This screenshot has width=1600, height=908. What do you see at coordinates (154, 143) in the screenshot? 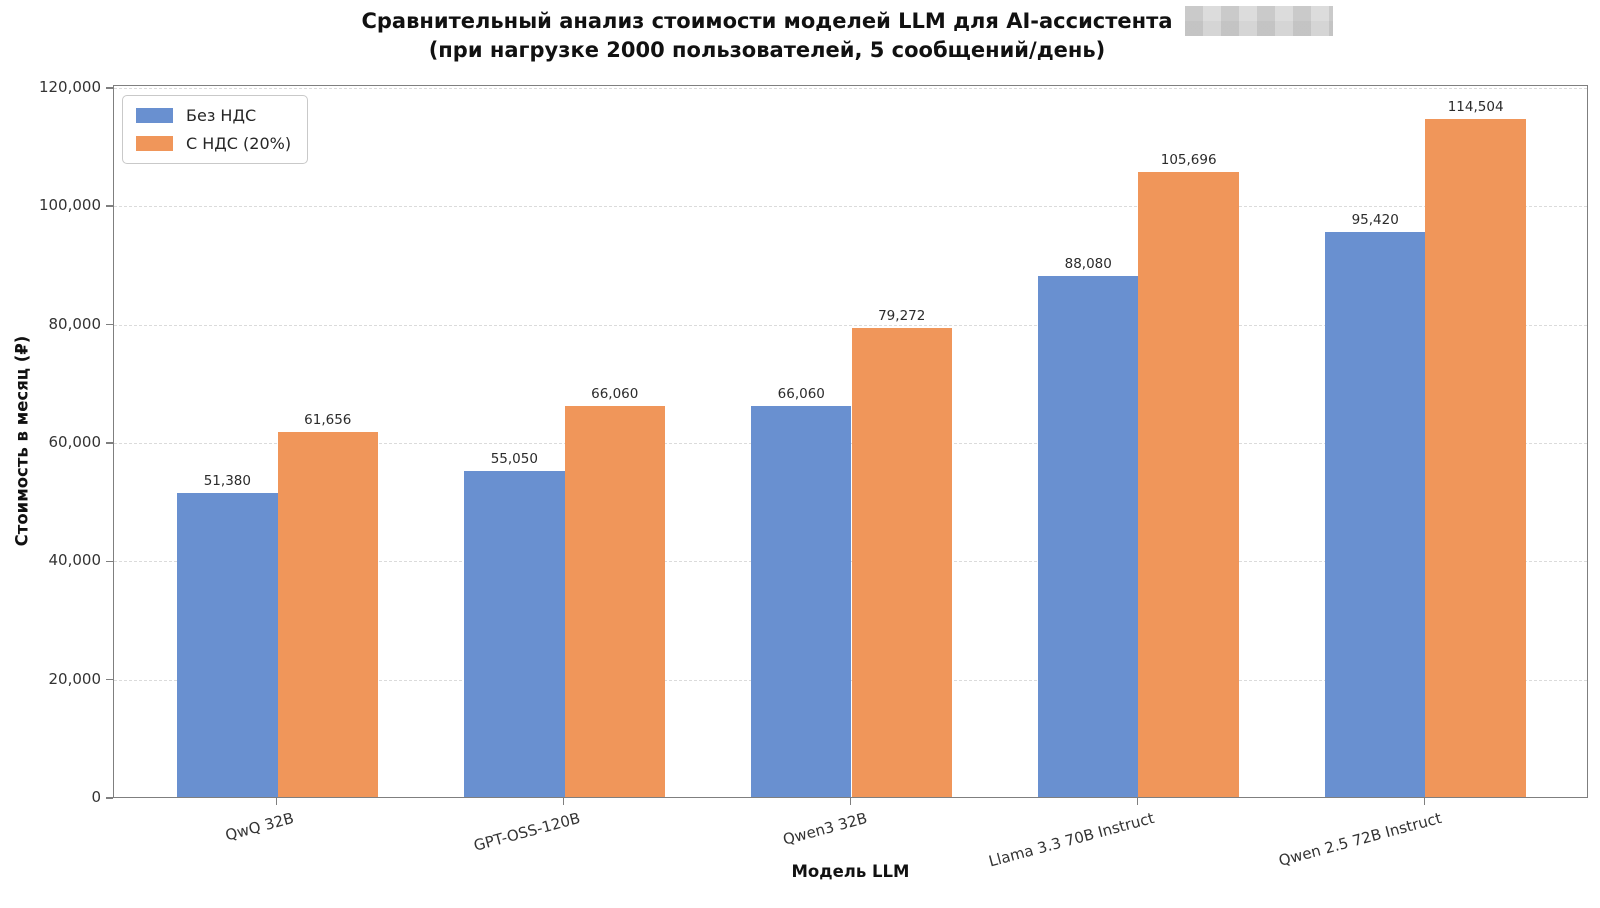
I see `legend-swatch-orange` at bounding box center [154, 143].